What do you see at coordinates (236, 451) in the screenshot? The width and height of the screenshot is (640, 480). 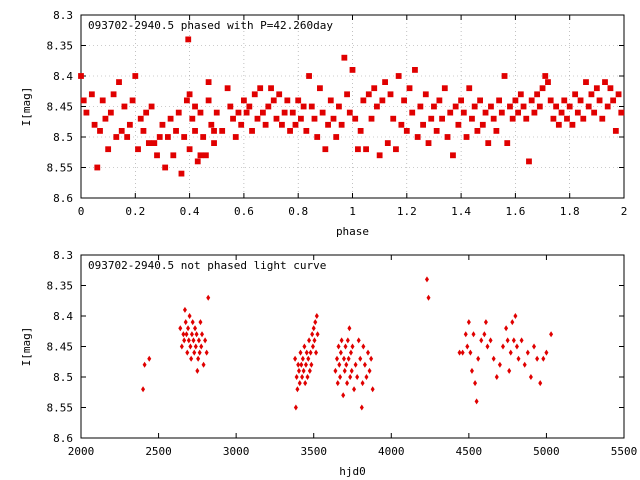 I see `x-tick-label: 3000` at bounding box center [236, 451].